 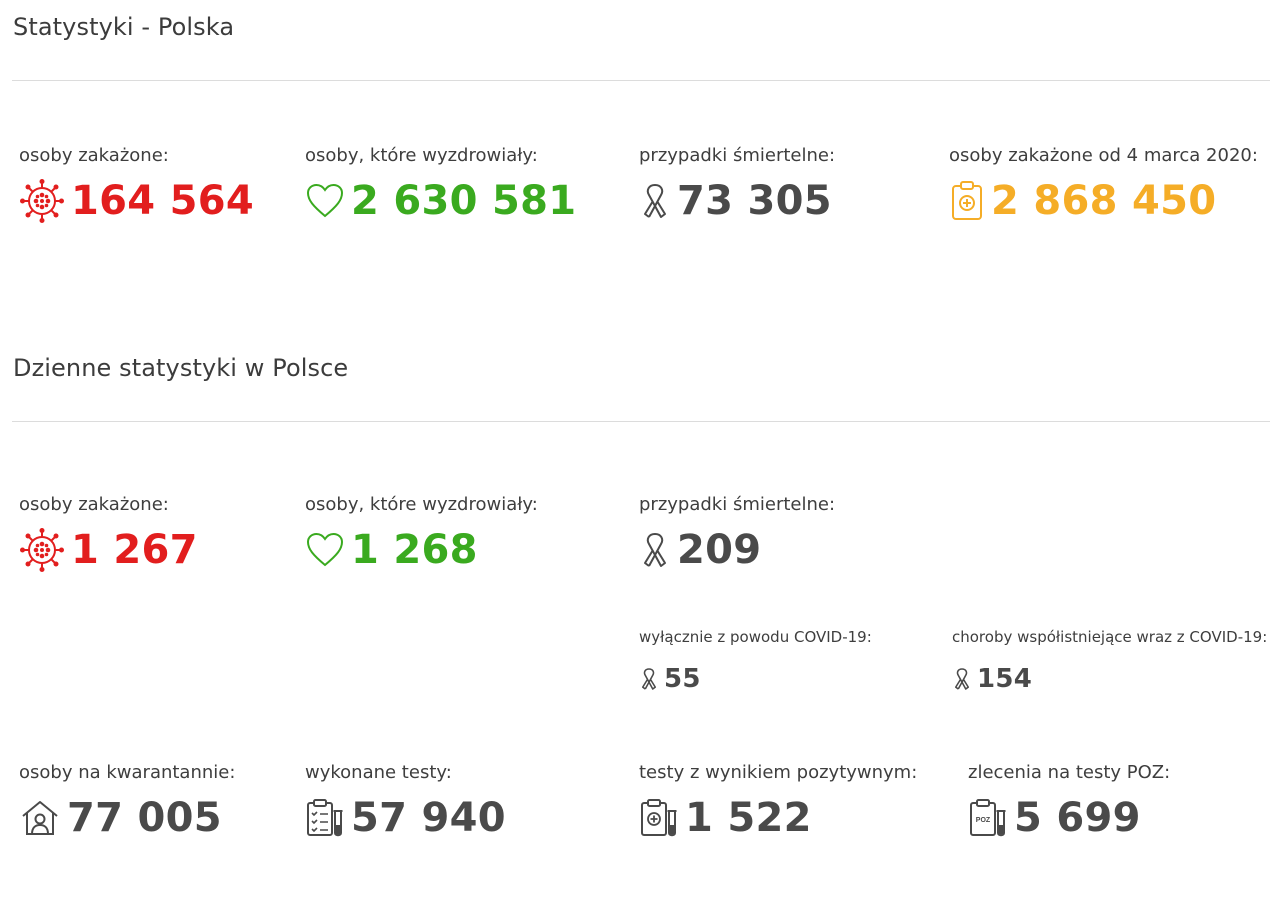 What do you see at coordinates (181, 368) in the screenshot?
I see `section-title-daily: Dzienne statystyki w Polsce` at bounding box center [181, 368].